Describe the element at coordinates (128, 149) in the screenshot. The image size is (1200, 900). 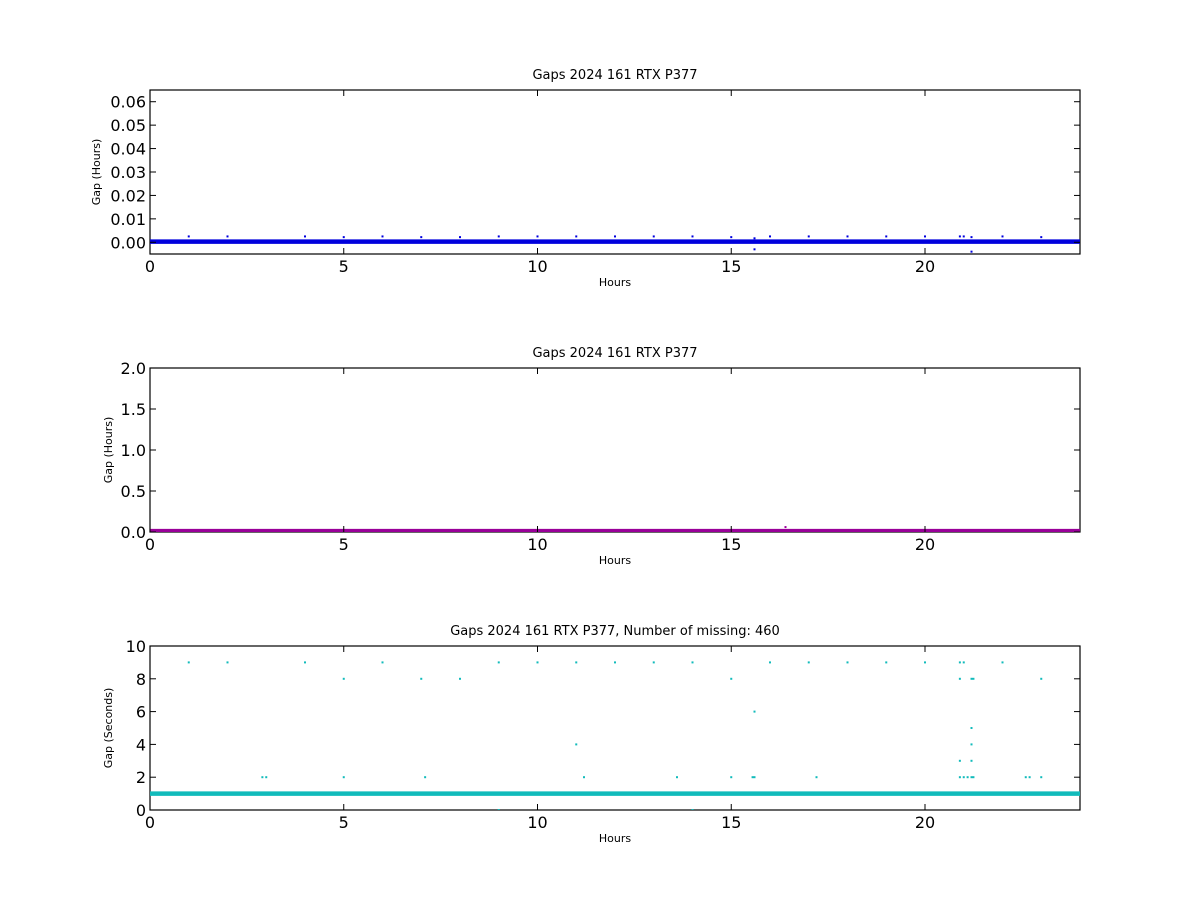
I see `y-tick-label: 0.04` at that location.